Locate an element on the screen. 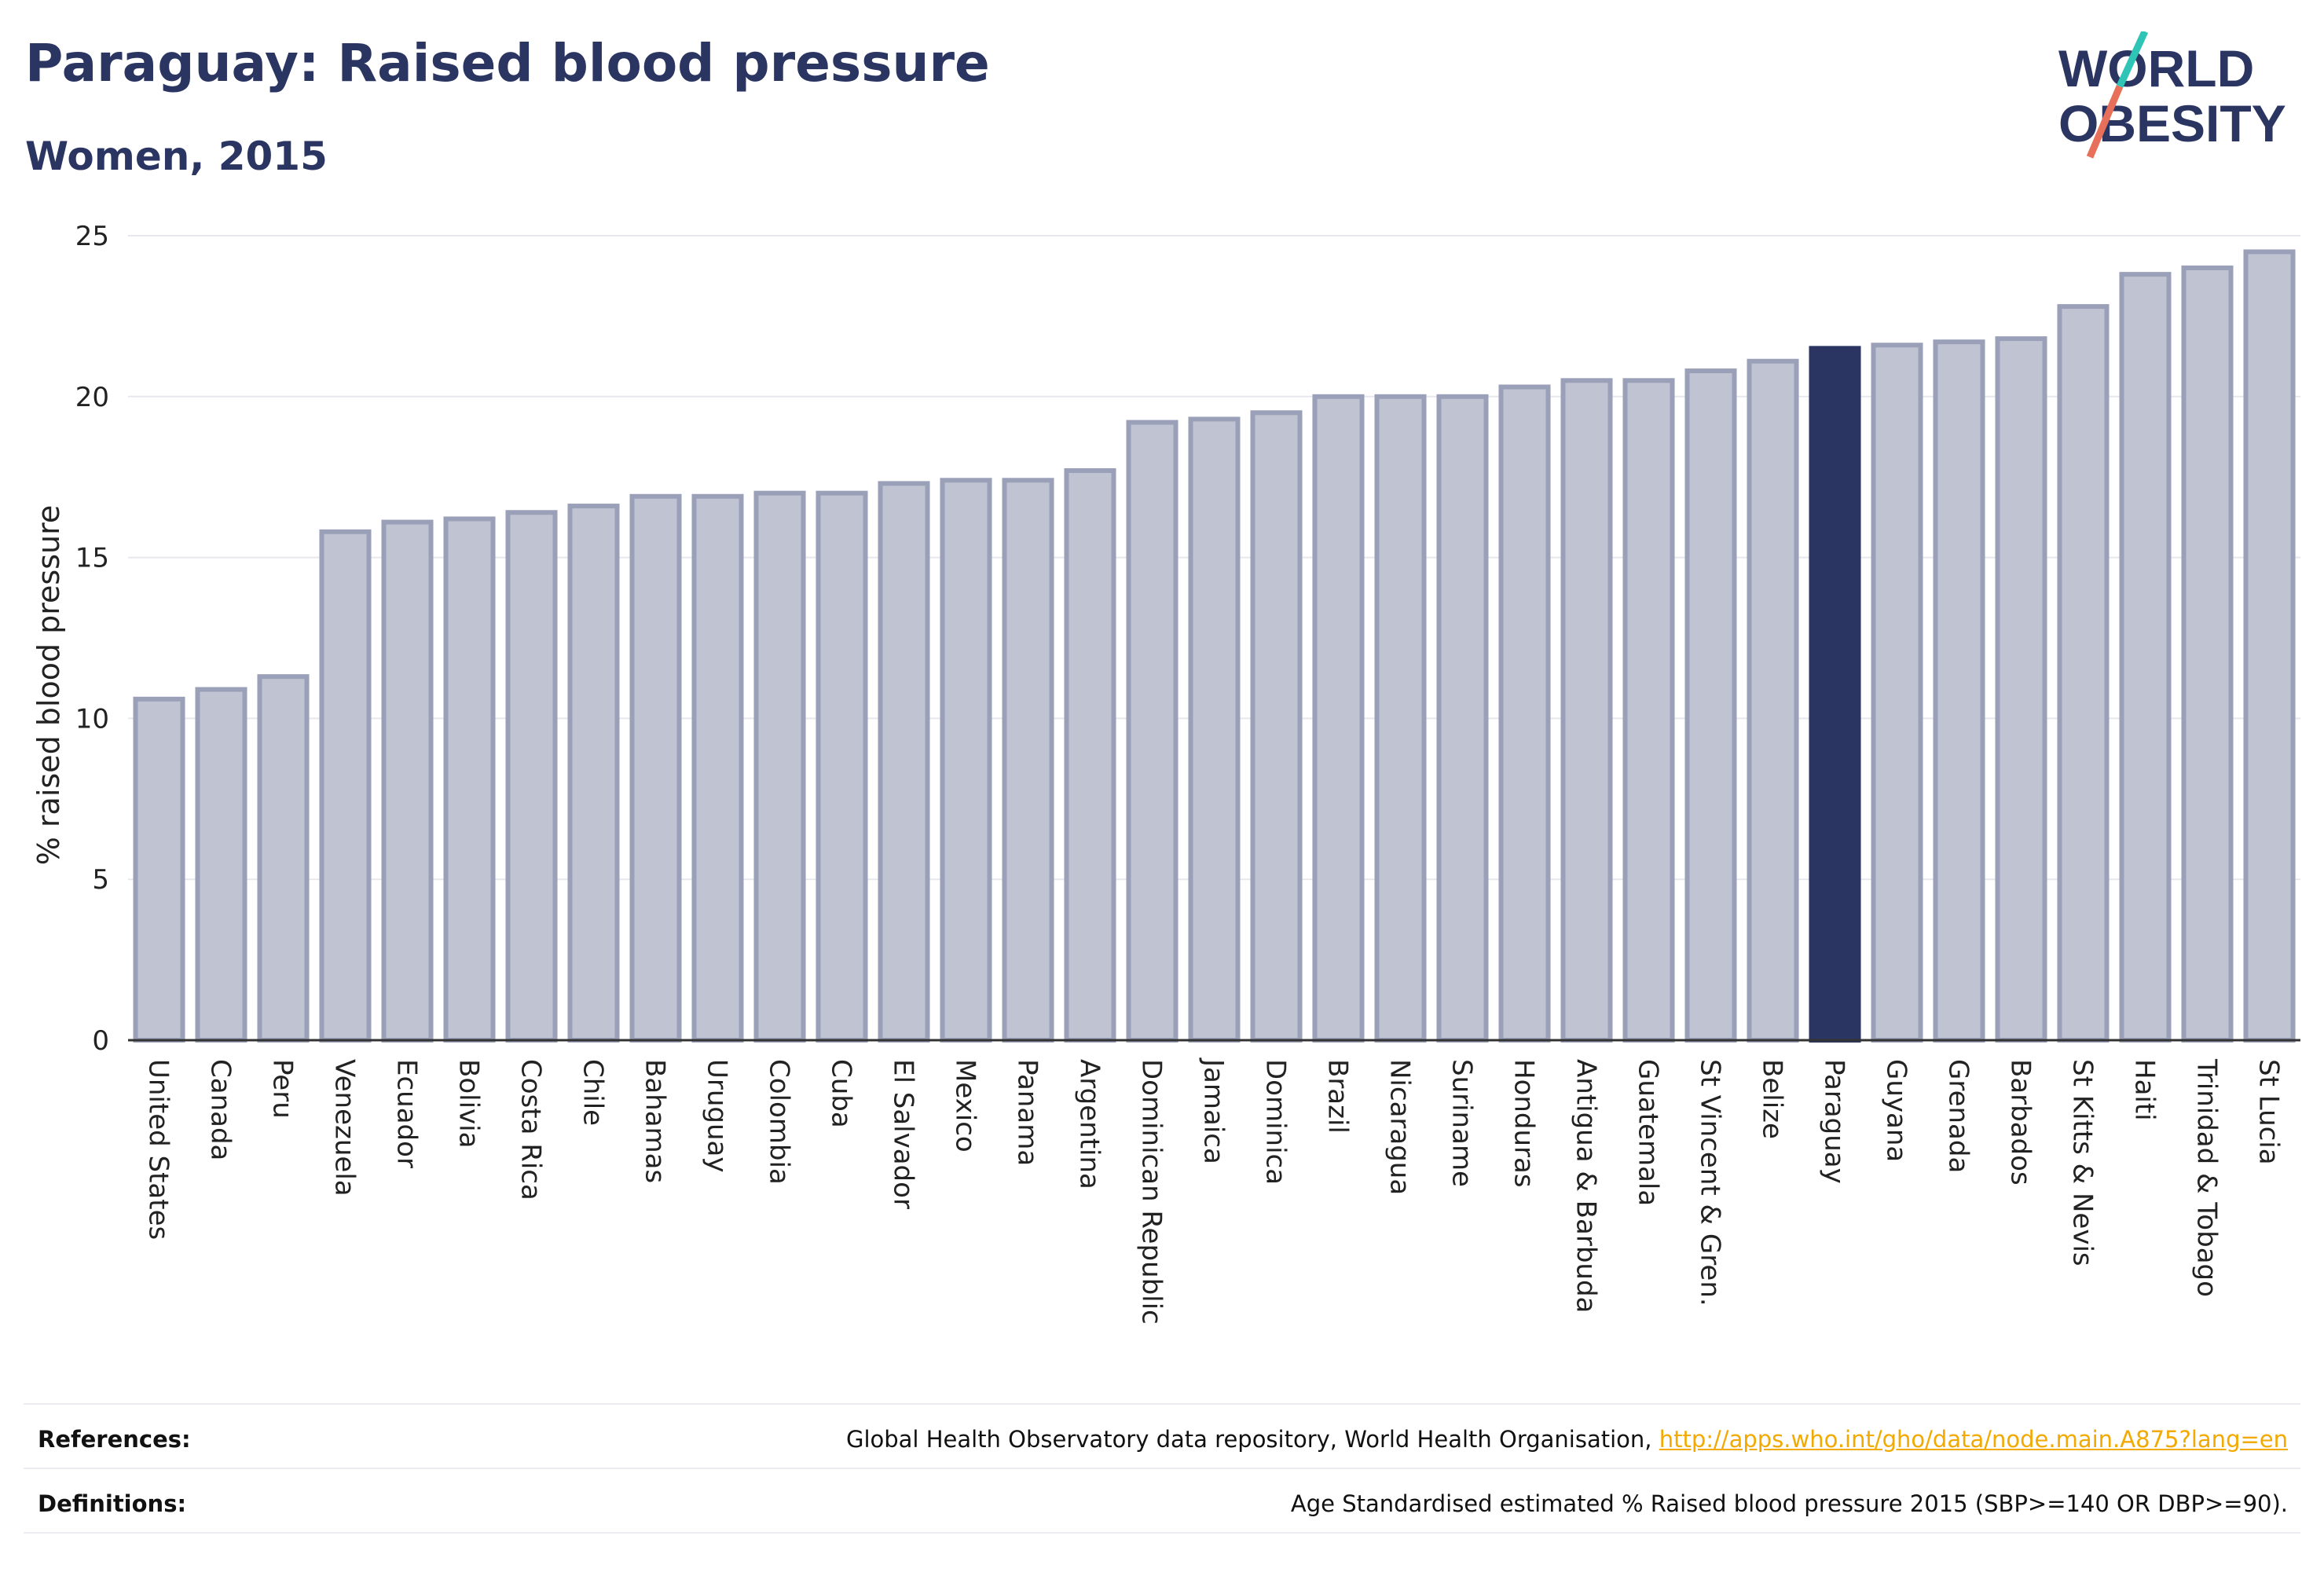  x-tick-label-colombia: Colombia is located at coordinates (779, 1122).